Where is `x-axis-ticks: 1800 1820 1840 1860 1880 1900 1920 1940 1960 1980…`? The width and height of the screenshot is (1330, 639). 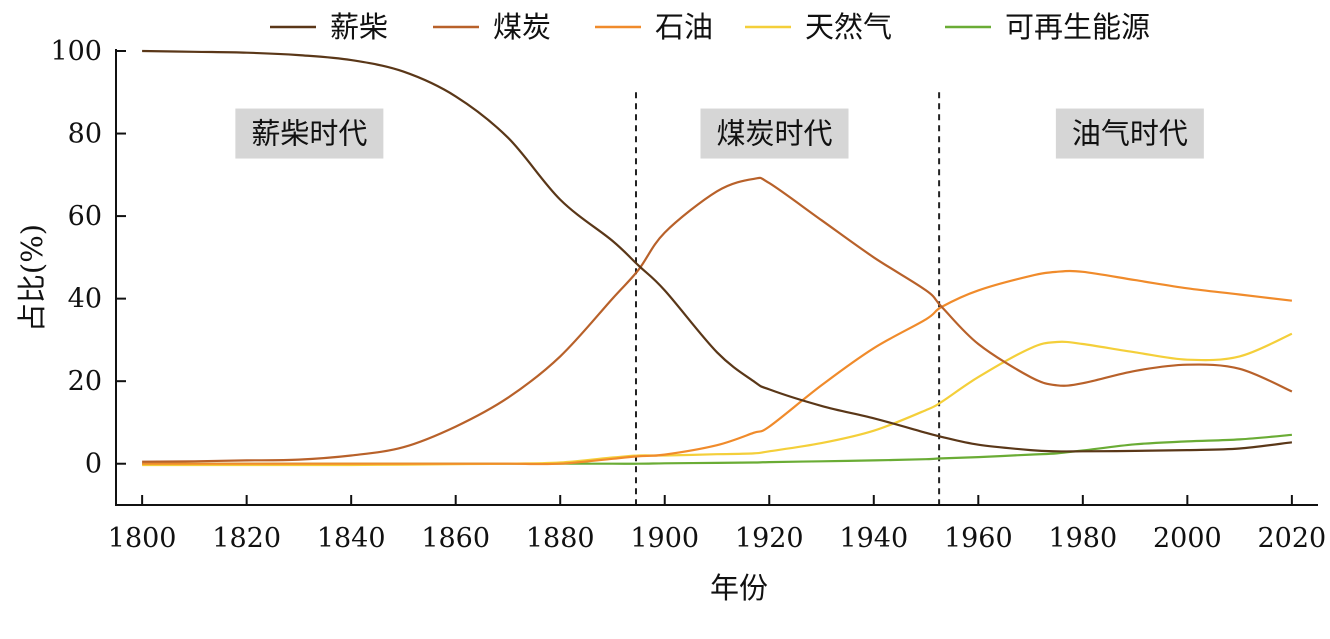 x-axis-ticks: 1800 1820 1840 1860 1880 1900 1920 1940 1960 1980… is located at coordinates (717, 524).